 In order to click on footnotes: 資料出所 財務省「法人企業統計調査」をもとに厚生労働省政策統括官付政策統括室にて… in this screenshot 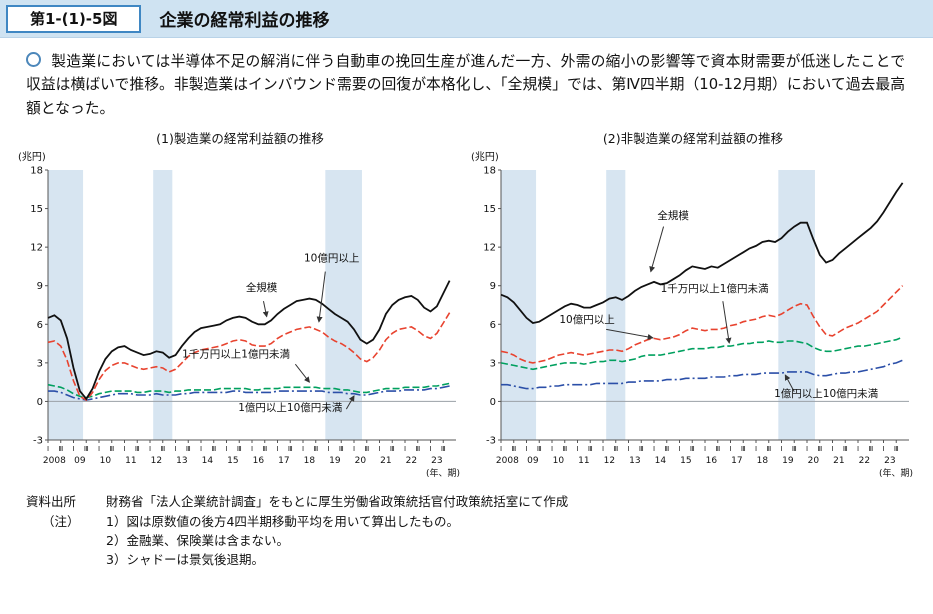, I will do `click(466, 528)`.